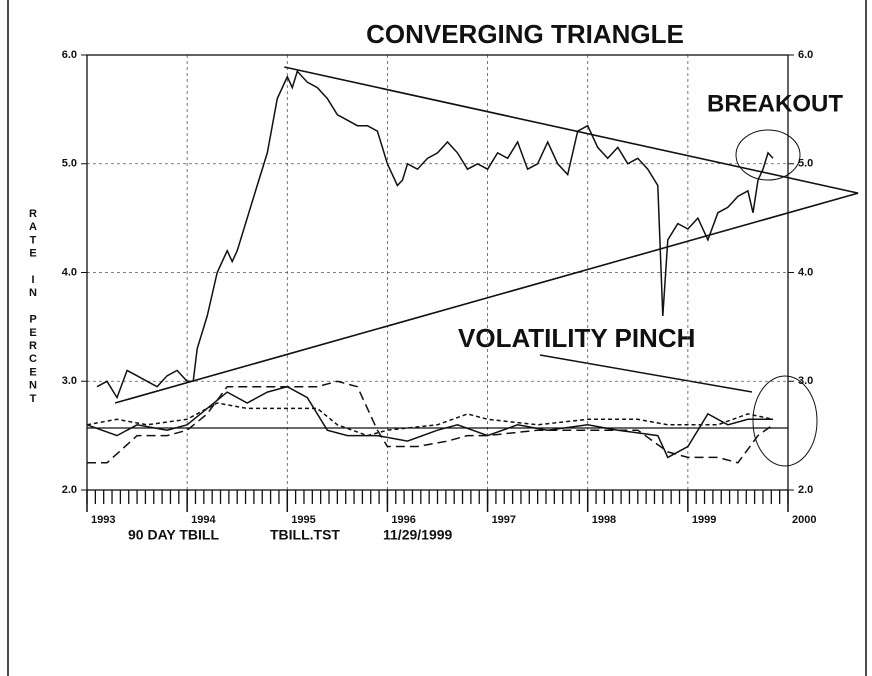 The width and height of the screenshot is (872, 676). I want to click on x-tick-label: 1995, so click(303, 520).